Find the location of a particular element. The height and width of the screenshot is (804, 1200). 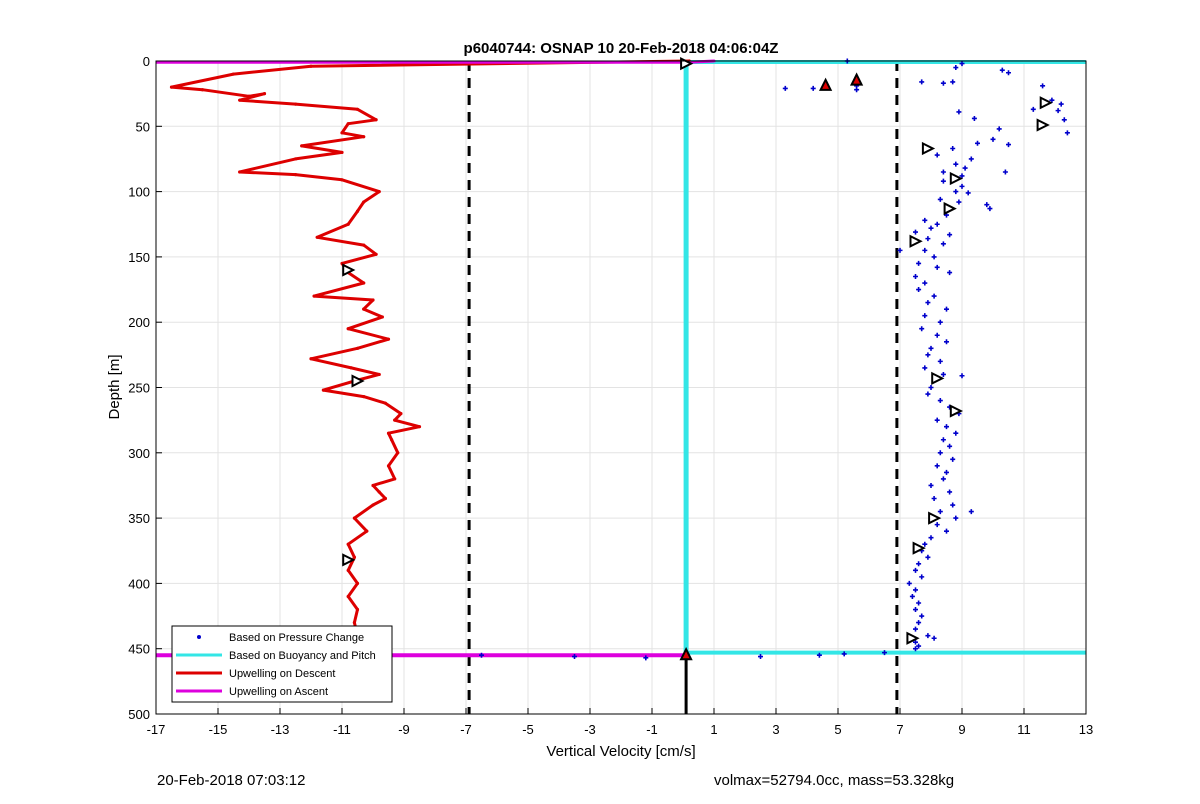

y-tick-label: 0 is located at coordinates (146, 61).